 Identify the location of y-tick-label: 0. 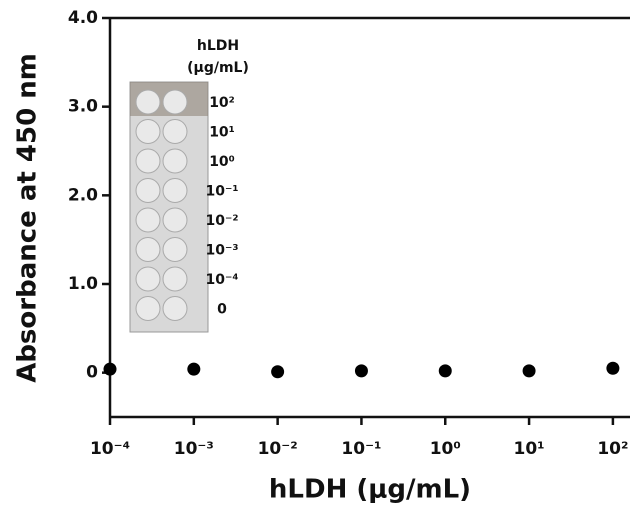
(92, 373).